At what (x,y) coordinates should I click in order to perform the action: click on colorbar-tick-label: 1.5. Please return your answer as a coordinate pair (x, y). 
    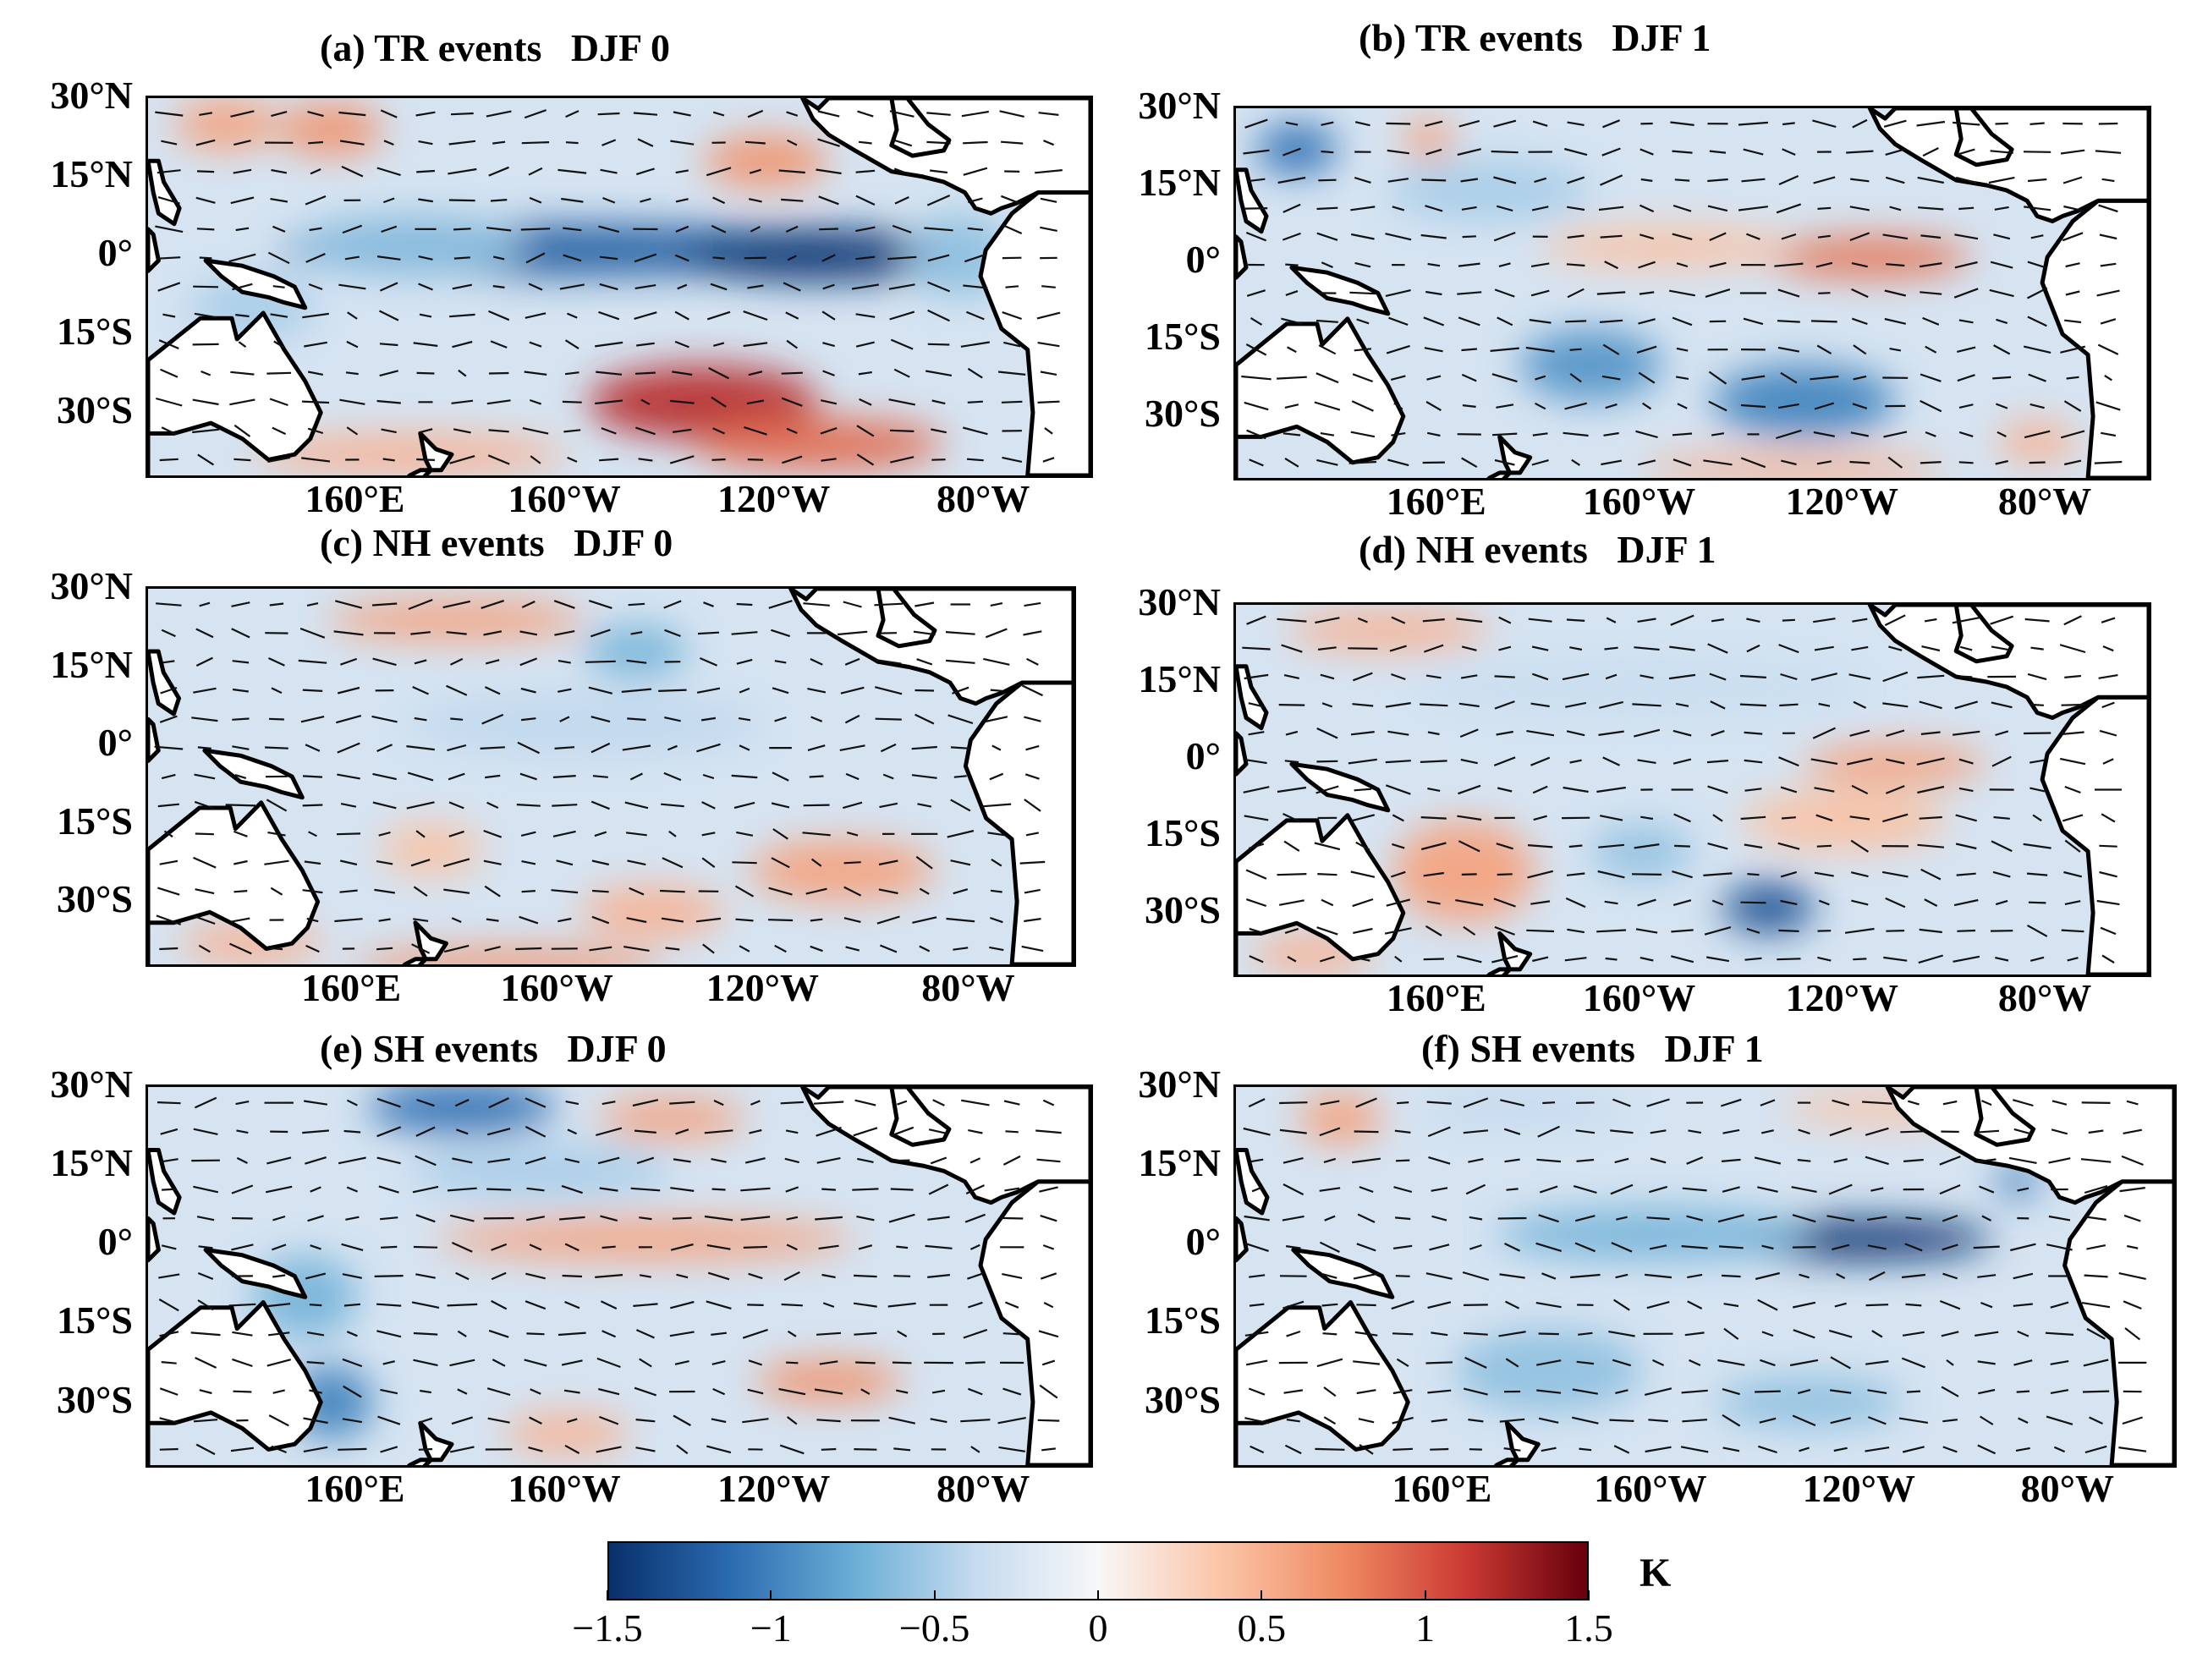
    Looking at the image, I should click on (1589, 1628).